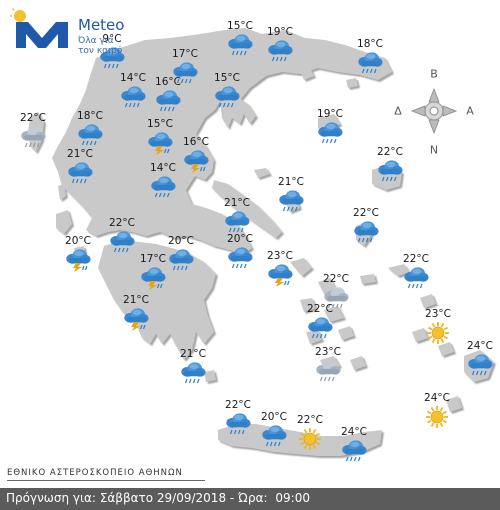 The image size is (500, 510). What do you see at coordinates (210, 376) in the screenshot?
I see `kythira` at bounding box center [210, 376].